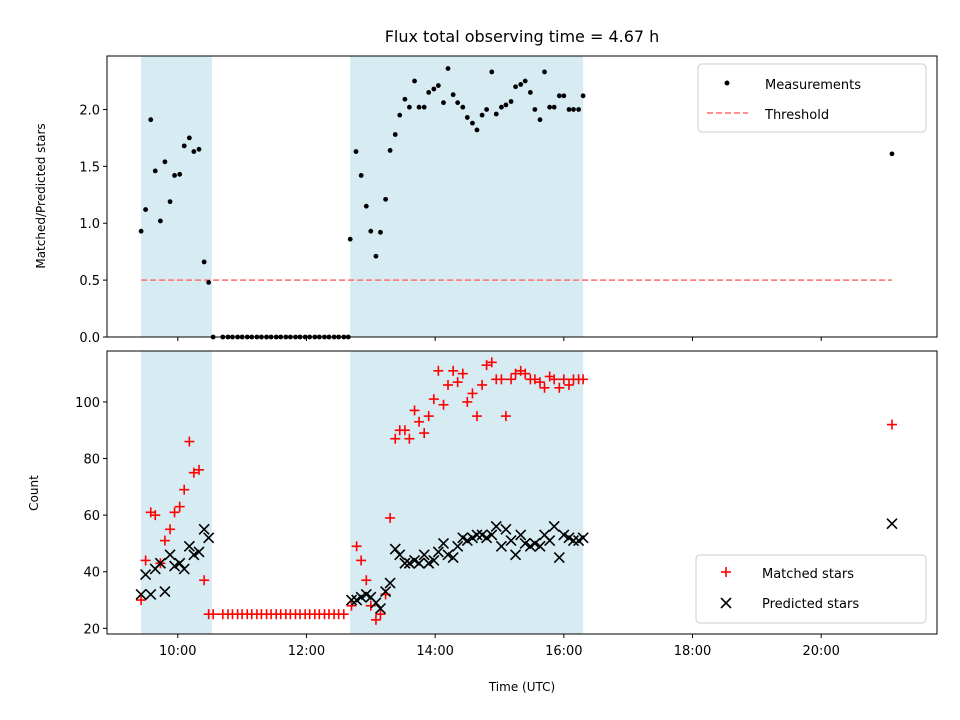  Describe the element at coordinates (89, 338) in the screenshot. I see `top-y-tick-label: 0.0` at that location.